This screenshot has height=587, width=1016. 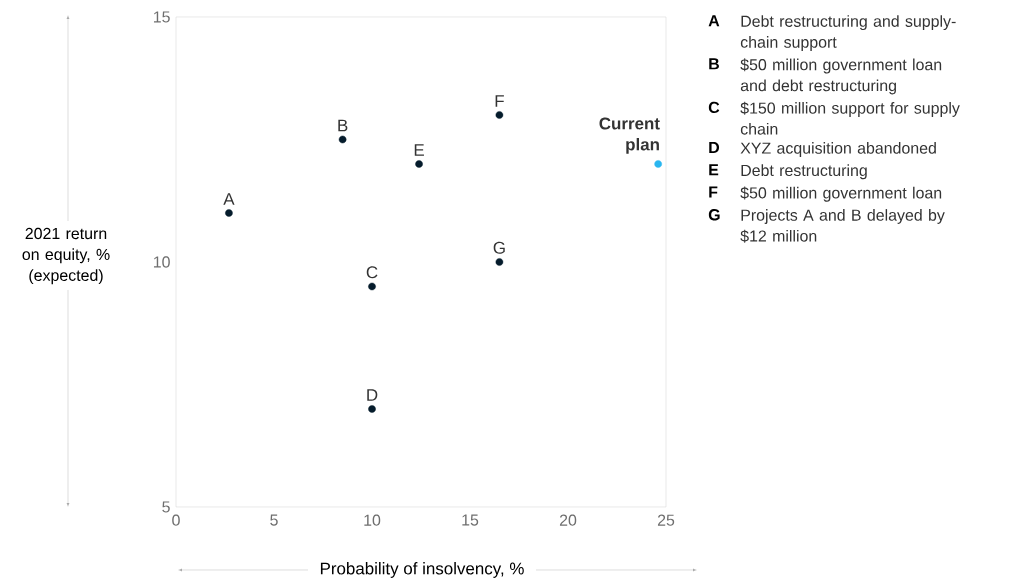 I want to click on annotation: G, so click(x=499, y=247).